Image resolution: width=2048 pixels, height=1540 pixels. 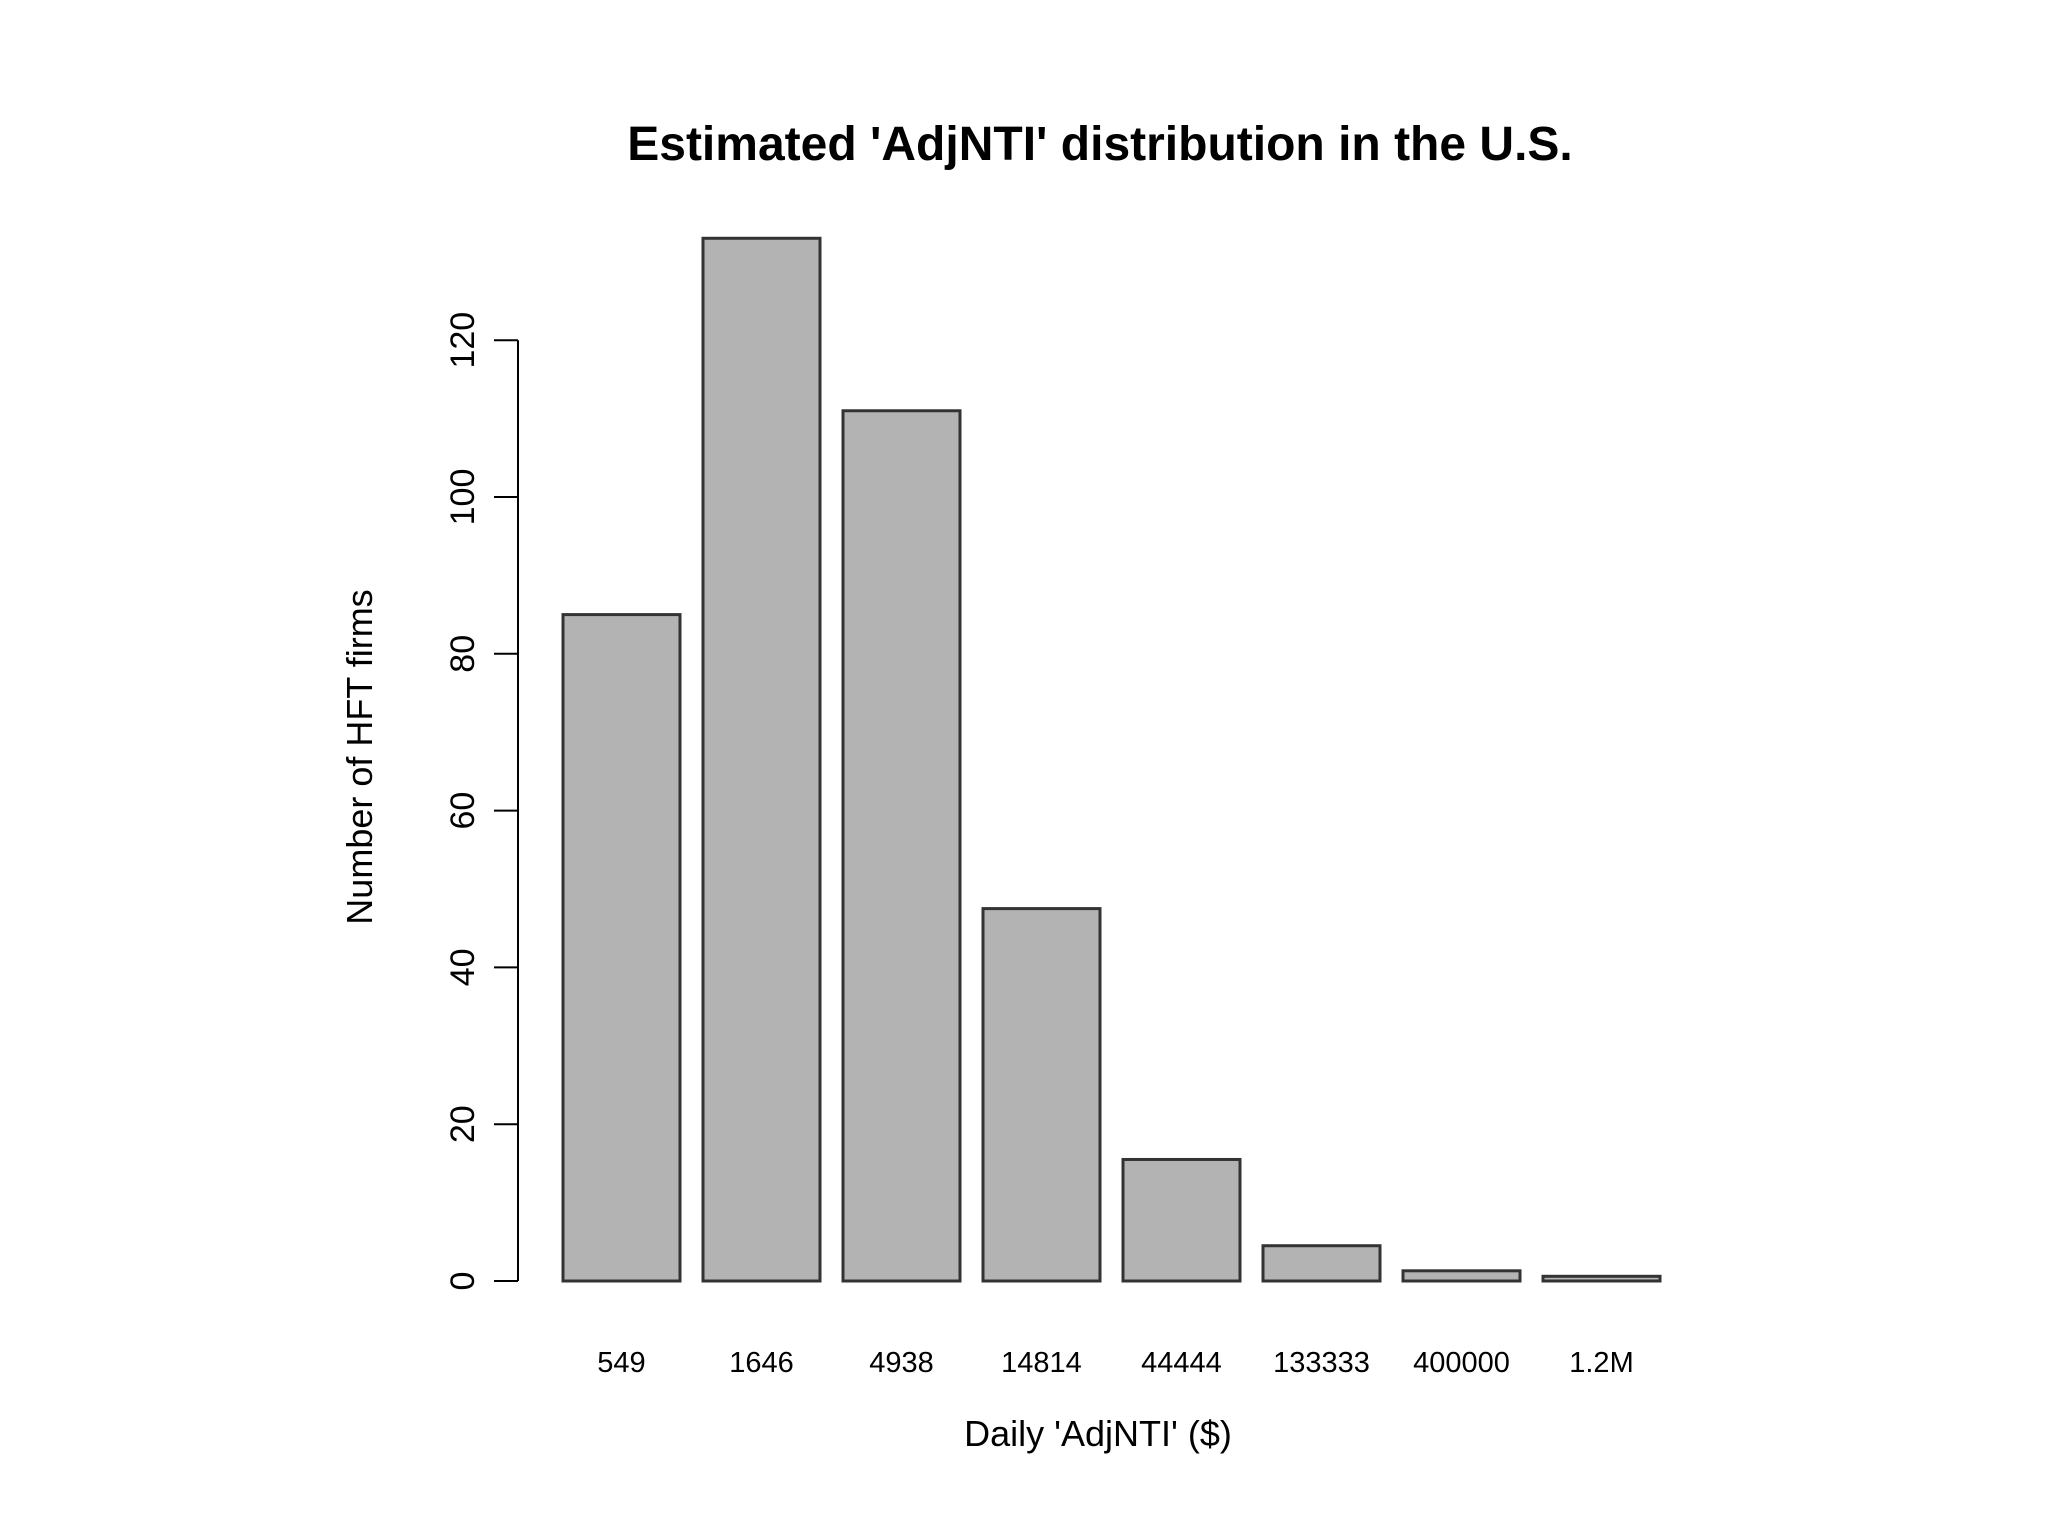 I want to click on x-tick-label-14814: 14814, so click(x=1041, y=1363).